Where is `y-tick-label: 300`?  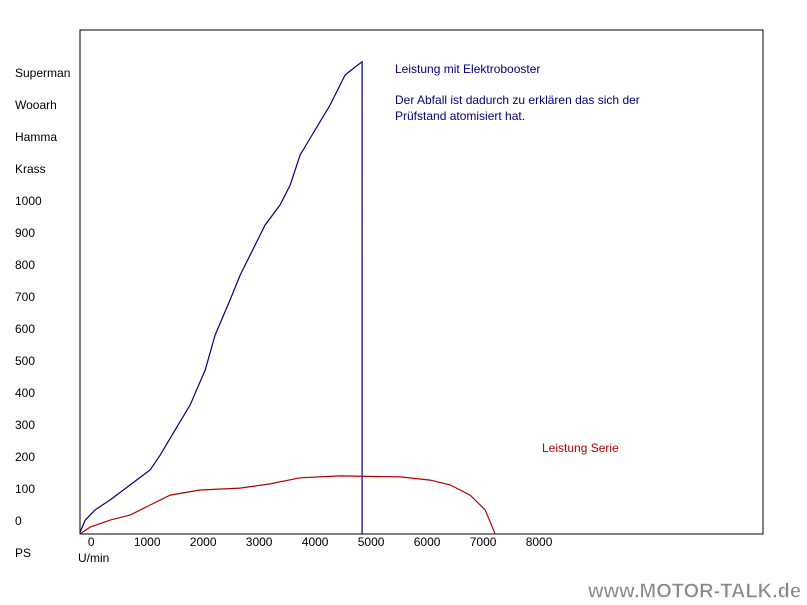
y-tick-label: 300 is located at coordinates (25, 425).